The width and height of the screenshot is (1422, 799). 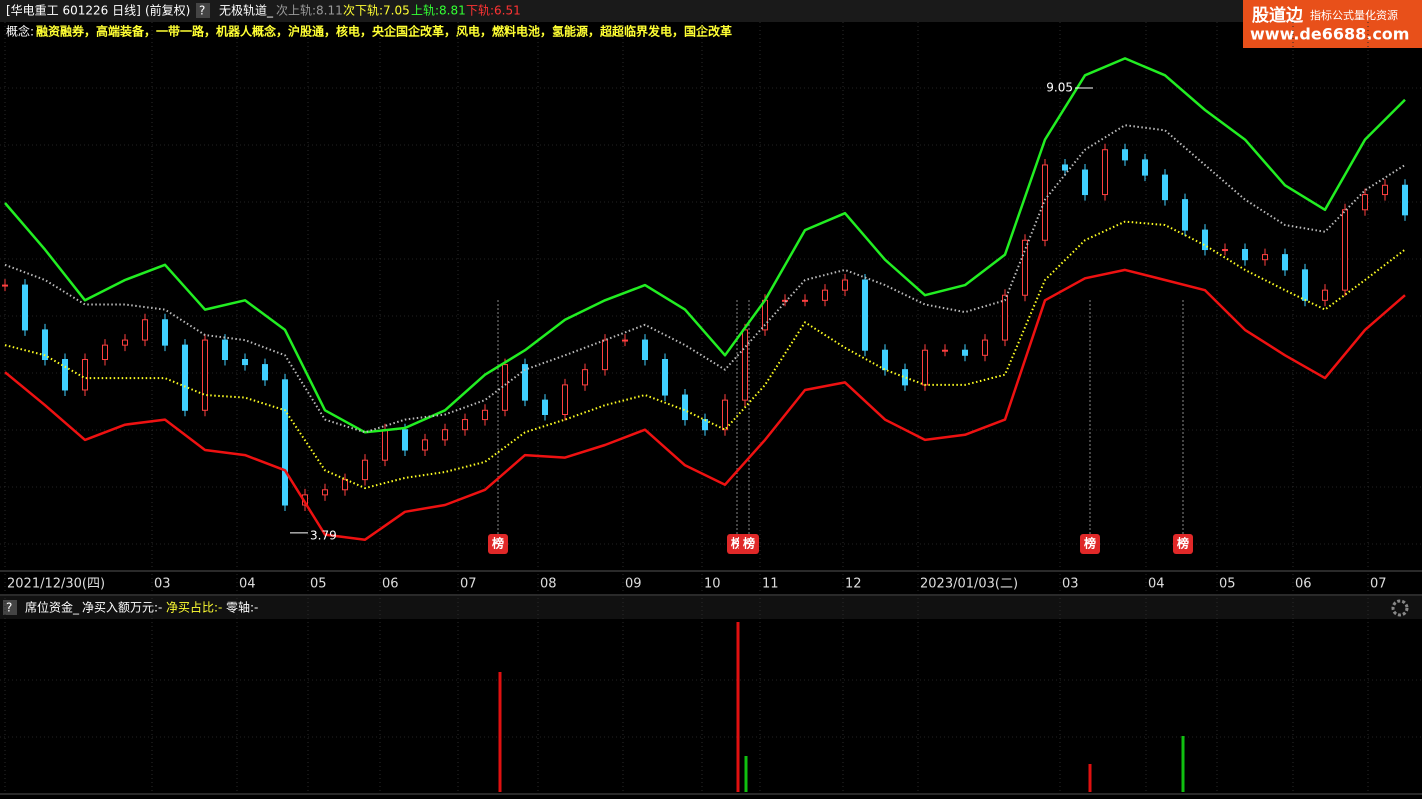 I want to click on readout: 上轨:8.81, so click(x=438, y=11).